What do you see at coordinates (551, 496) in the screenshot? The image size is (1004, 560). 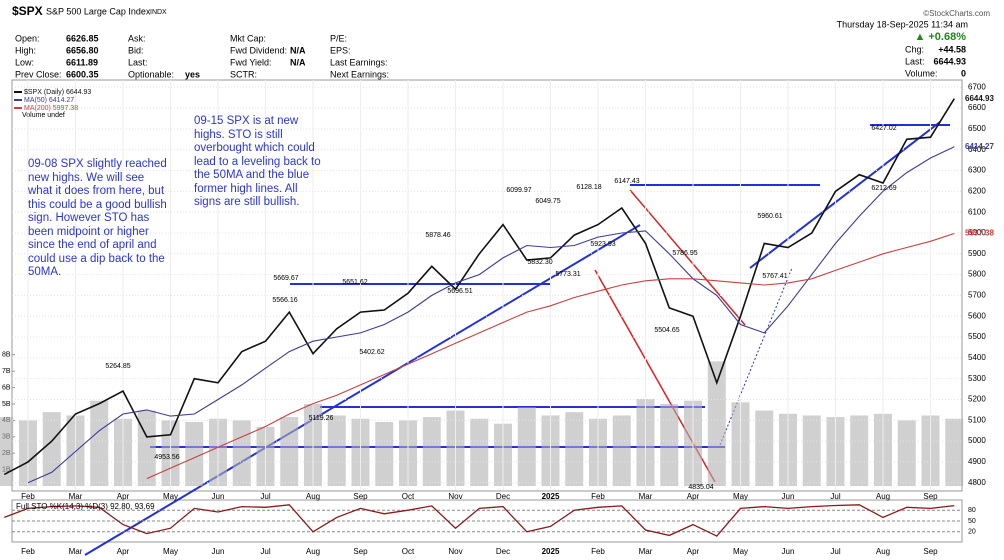 I see `x-tick-label: 2025` at bounding box center [551, 496].